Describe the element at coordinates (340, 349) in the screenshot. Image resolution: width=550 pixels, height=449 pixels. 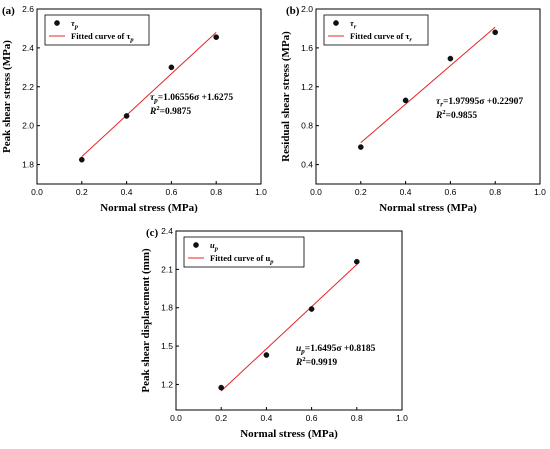
I see `equation-text: =1.6495σ +0.8185` at that location.